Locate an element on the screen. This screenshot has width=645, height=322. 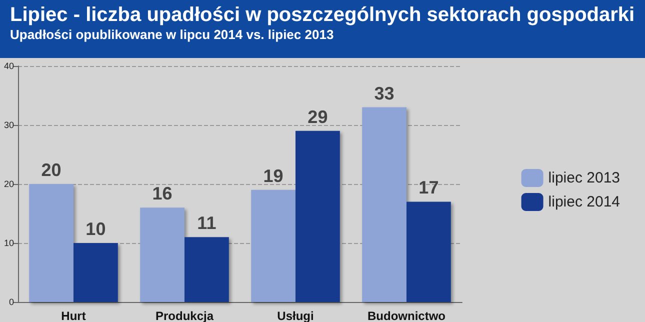
x-tick-label: Hurt is located at coordinates (73, 315).